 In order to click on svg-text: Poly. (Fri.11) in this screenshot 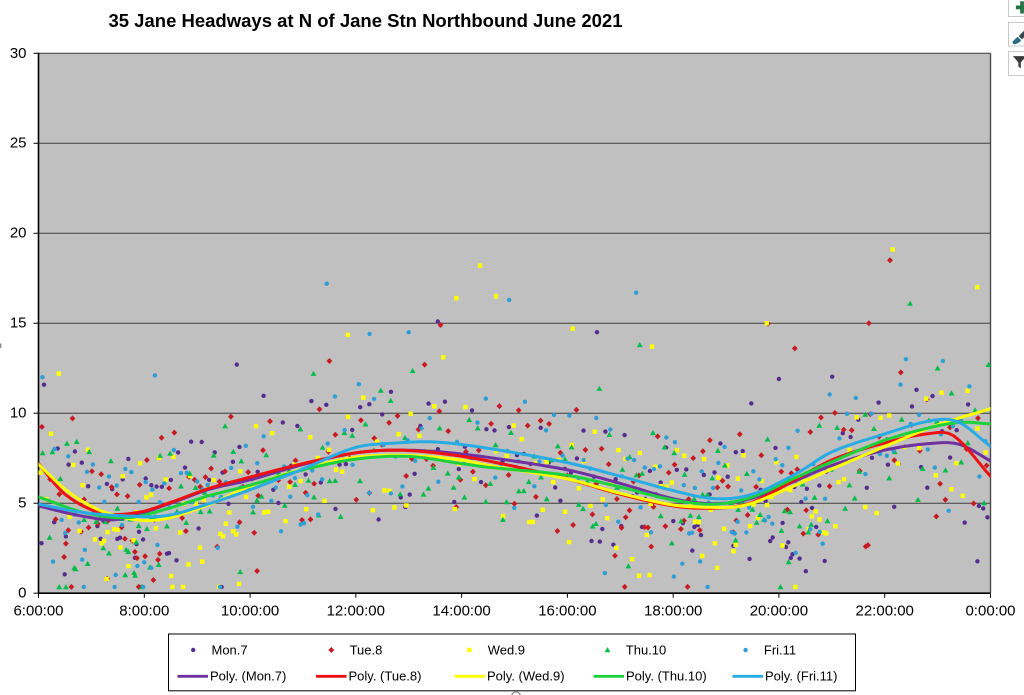, I will do `click(801, 676)`.